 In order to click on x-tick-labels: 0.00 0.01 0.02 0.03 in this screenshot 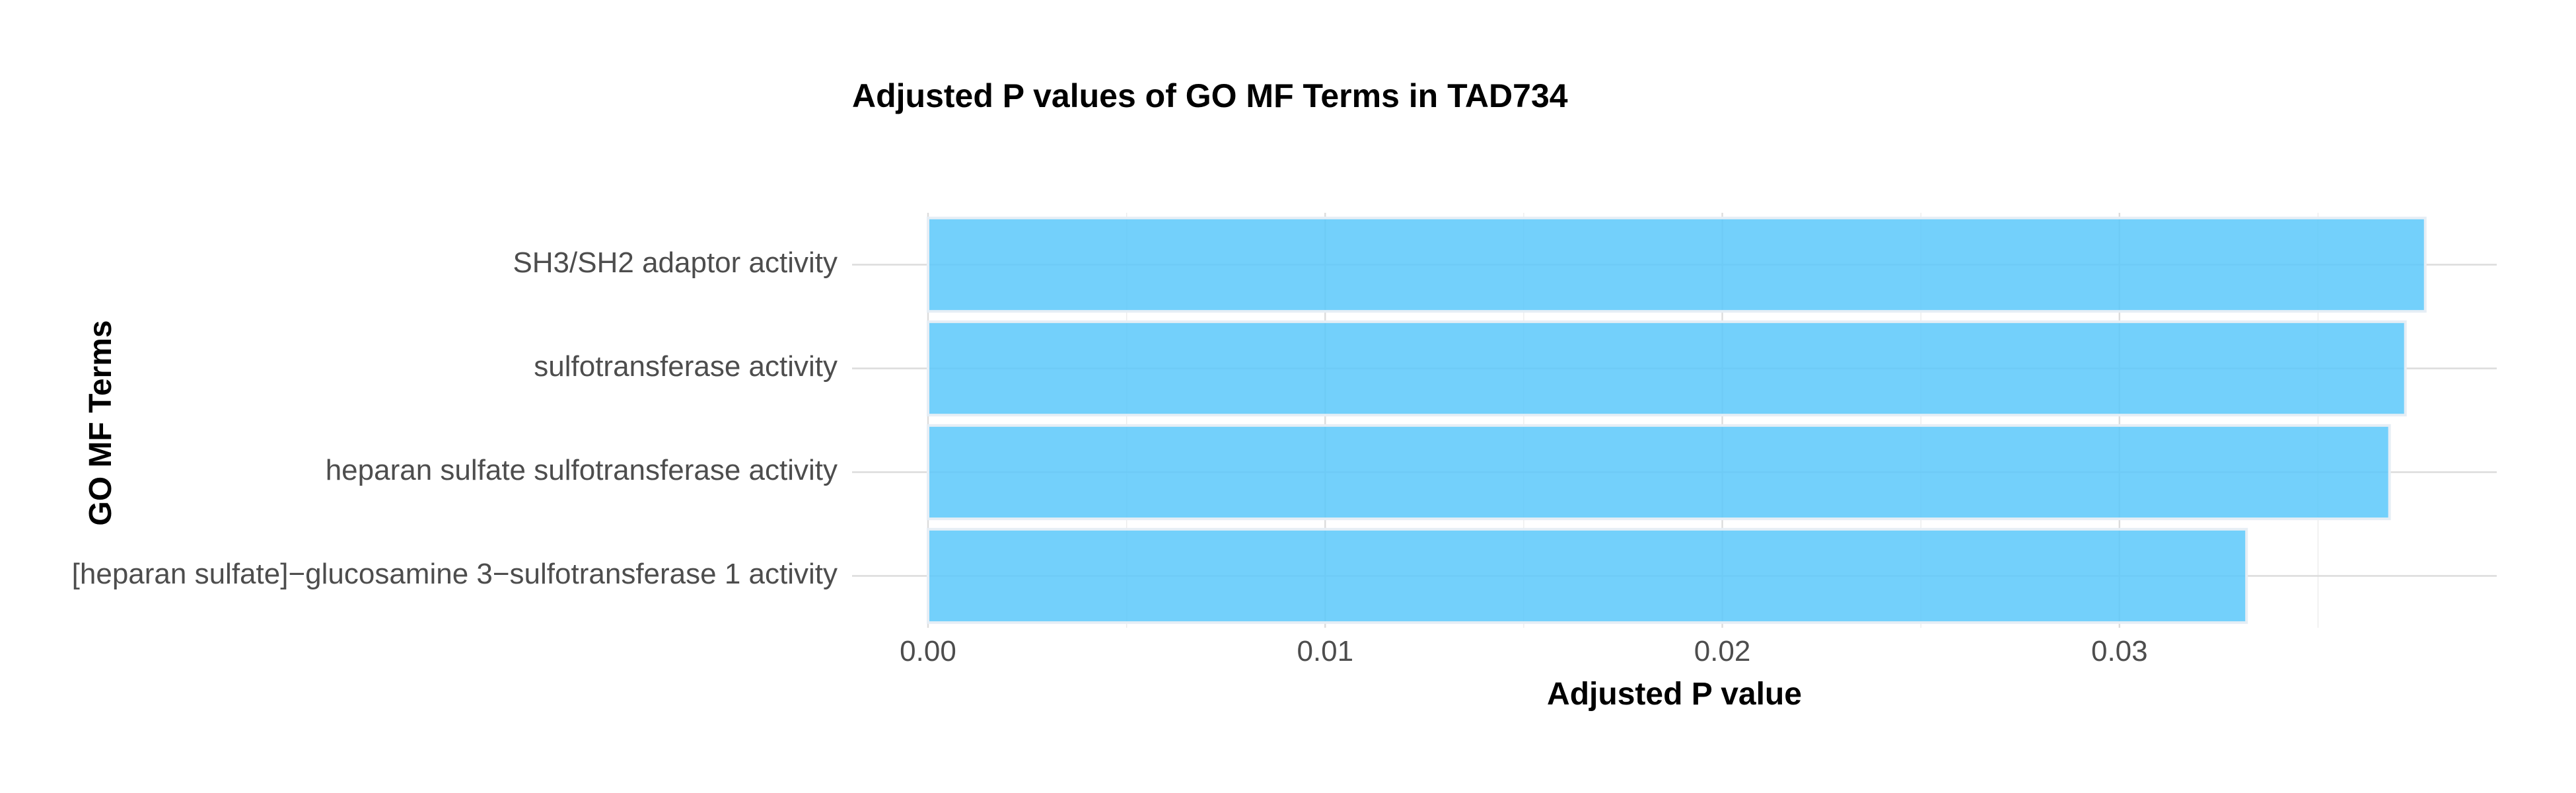, I will do `click(1524, 651)`.